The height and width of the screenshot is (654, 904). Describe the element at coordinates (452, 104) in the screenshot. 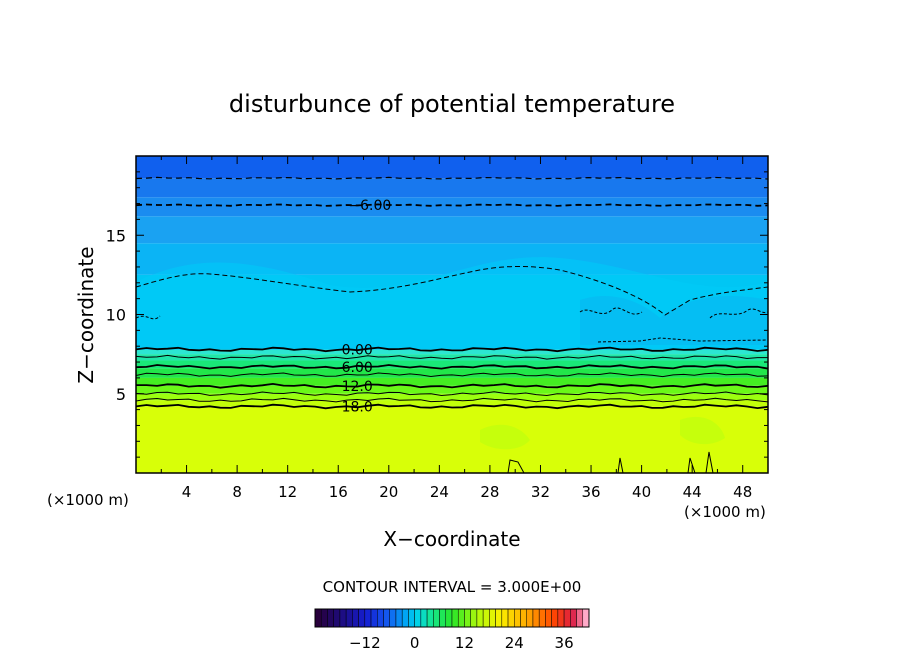

I see `chart-title: disturbunce of potential temperature` at that location.